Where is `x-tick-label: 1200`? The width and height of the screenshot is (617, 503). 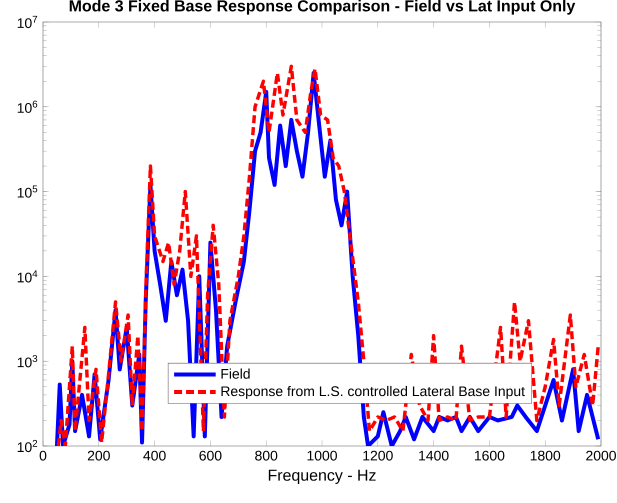
x-tick-label: 1200 is located at coordinates (378, 455).